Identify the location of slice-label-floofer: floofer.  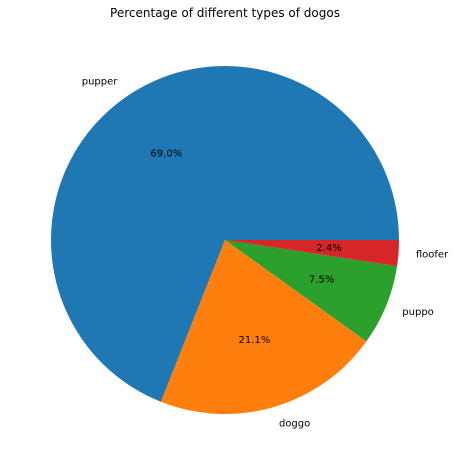
(432, 254).